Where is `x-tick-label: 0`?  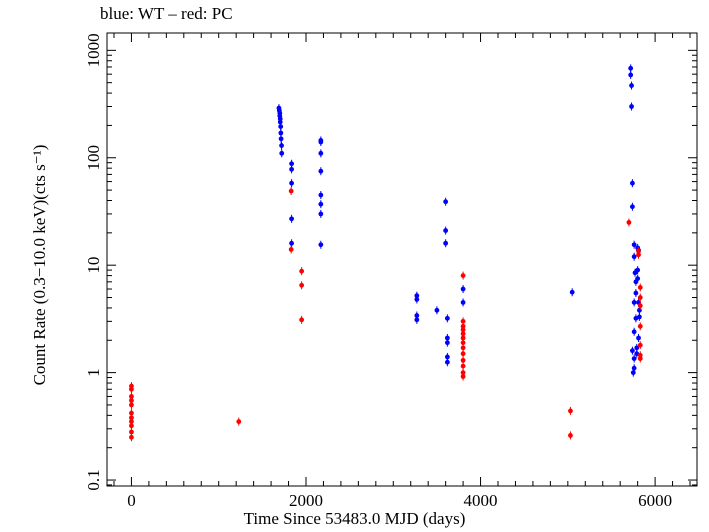
x-tick-label: 0 is located at coordinates (131, 500).